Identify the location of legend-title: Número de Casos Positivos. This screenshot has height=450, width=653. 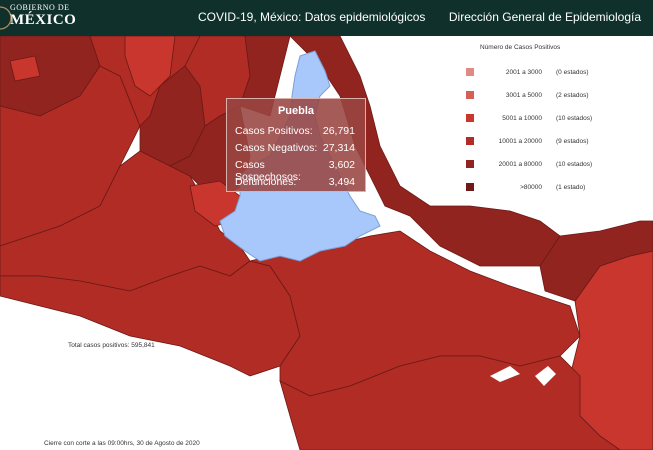
(520, 47).